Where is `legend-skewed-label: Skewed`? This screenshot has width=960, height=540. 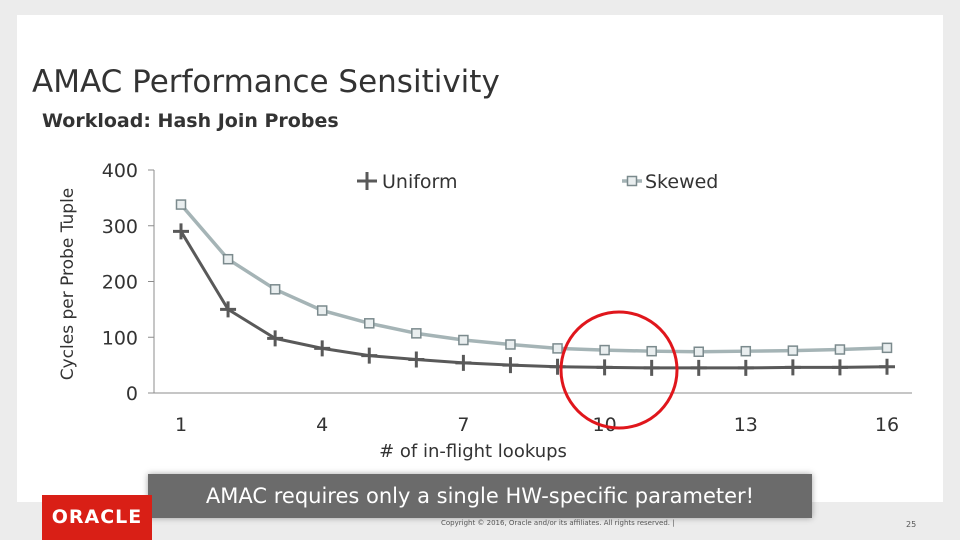
legend-skewed-label: Skewed is located at coordinates (681, 182).